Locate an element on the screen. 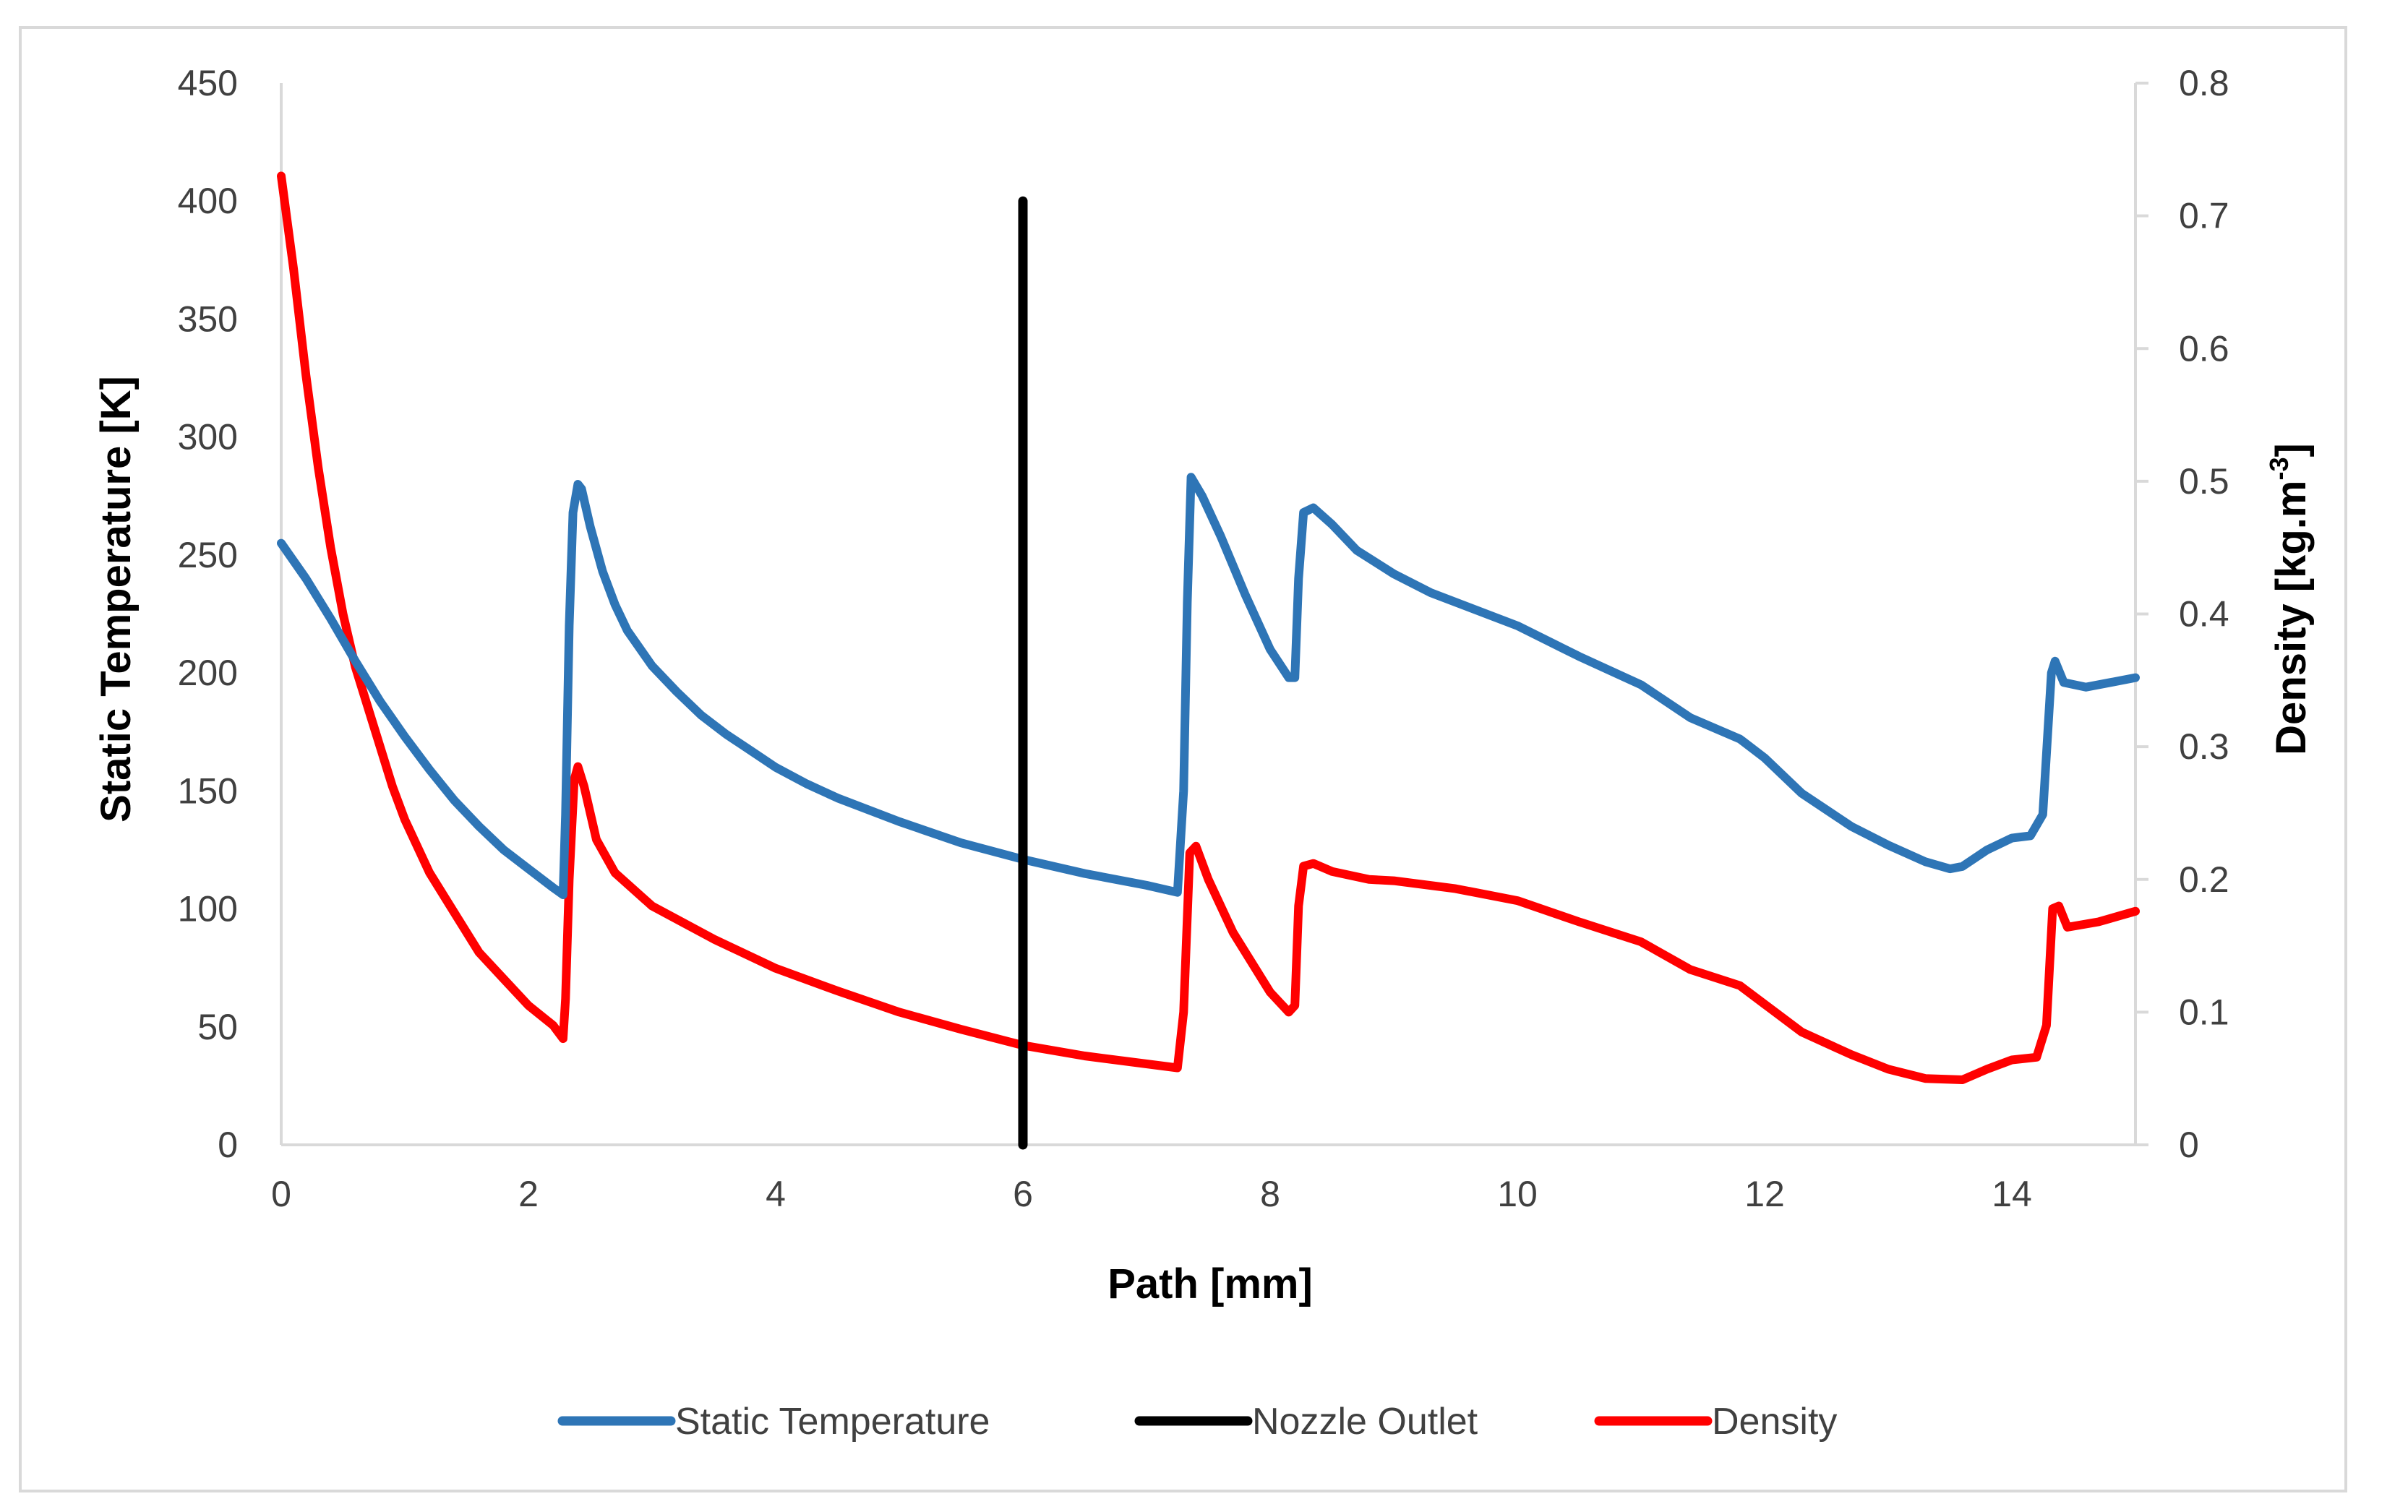 The width and height of the screenshot is (2408, 1512). x-tick-label: 10 is located at coordinates (1517, 1194).